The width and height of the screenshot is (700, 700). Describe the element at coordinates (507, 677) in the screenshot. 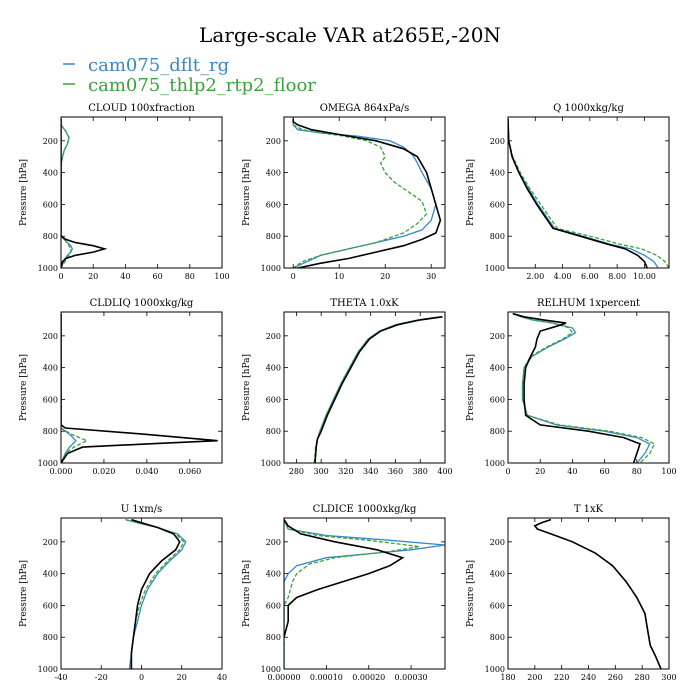

I see `x-tick-label: 180` at that location.